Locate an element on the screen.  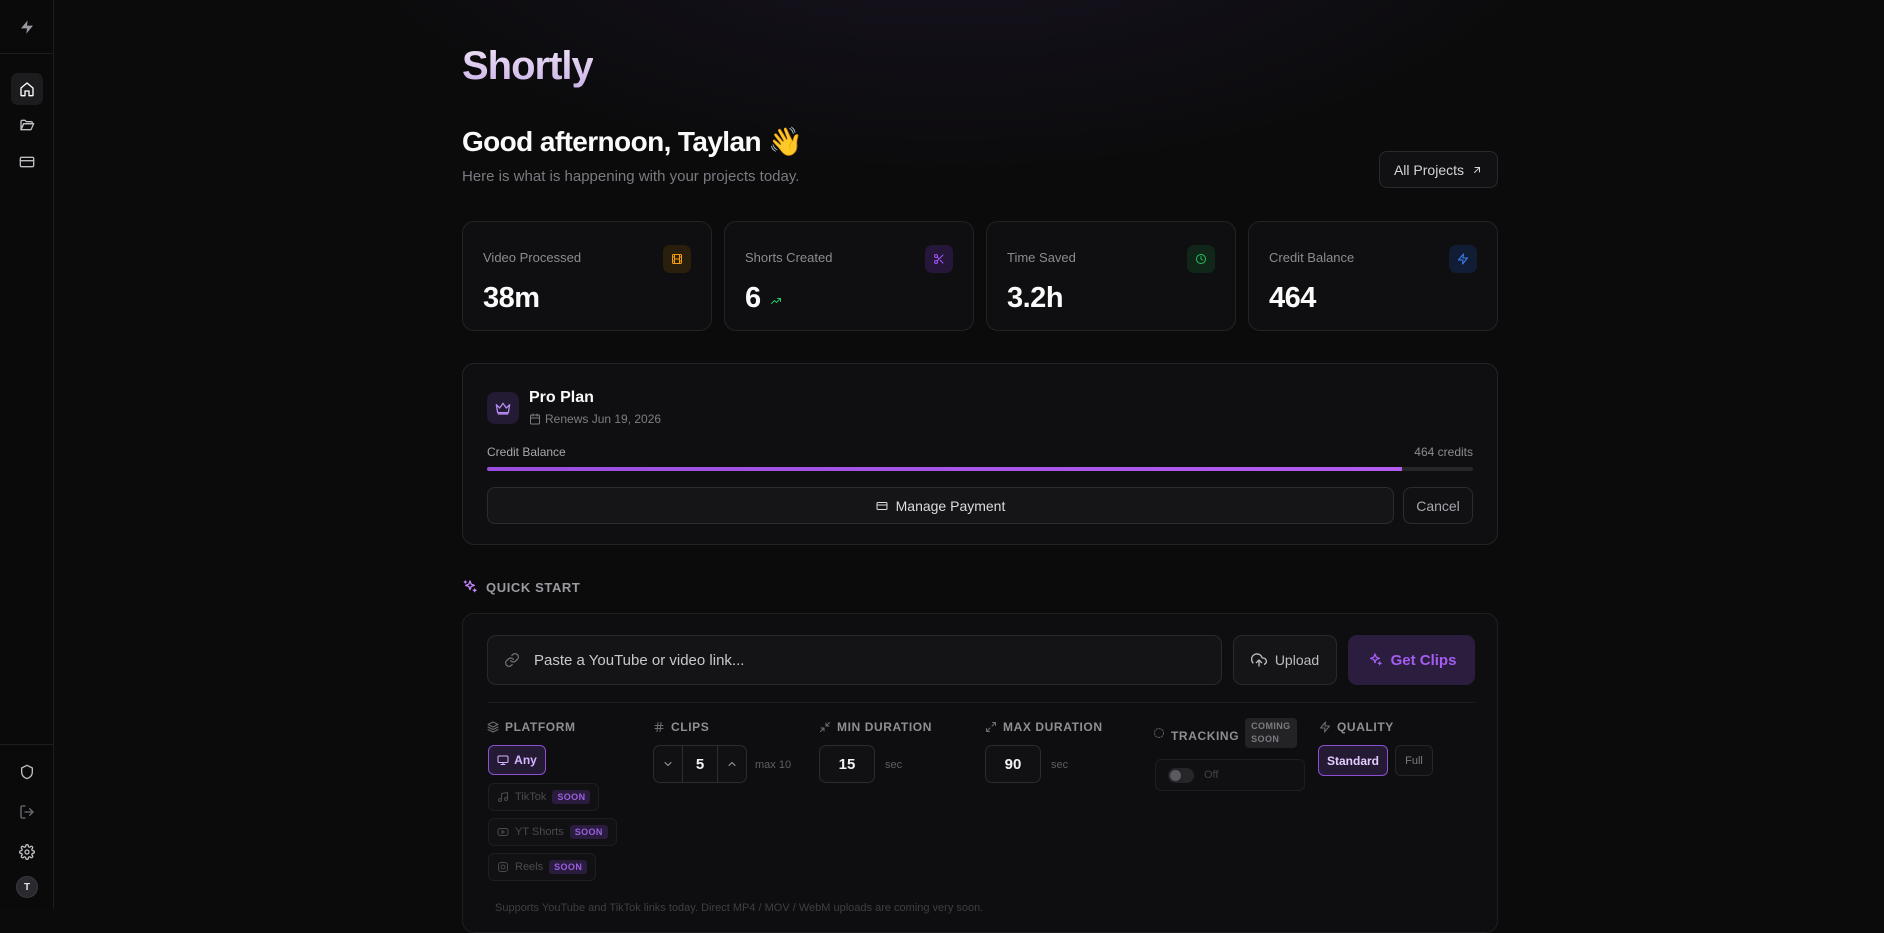
hash-icon is located at coordinates (659, 727).